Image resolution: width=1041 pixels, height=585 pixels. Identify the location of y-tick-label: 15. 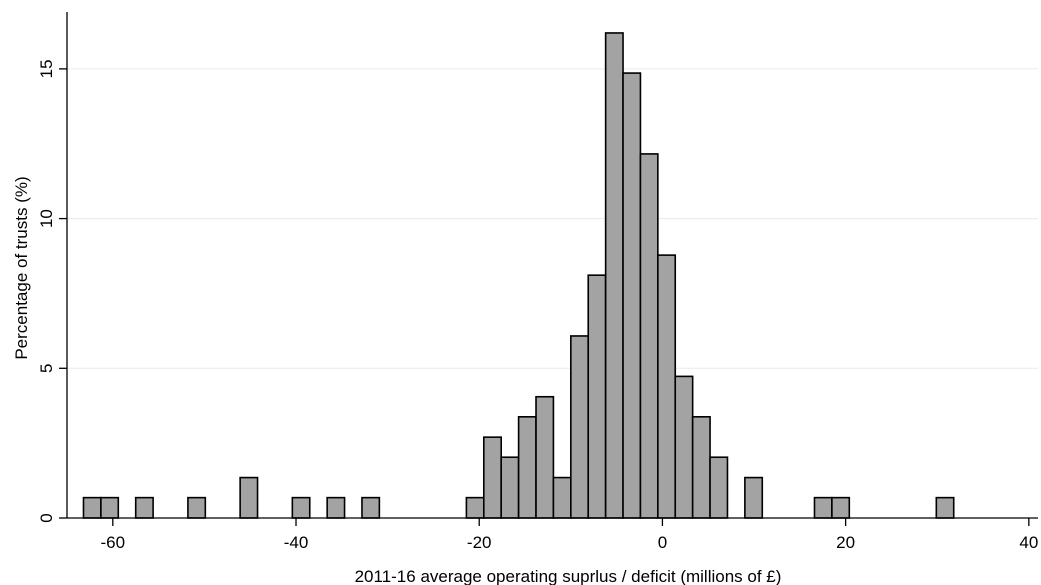
(46, 68).